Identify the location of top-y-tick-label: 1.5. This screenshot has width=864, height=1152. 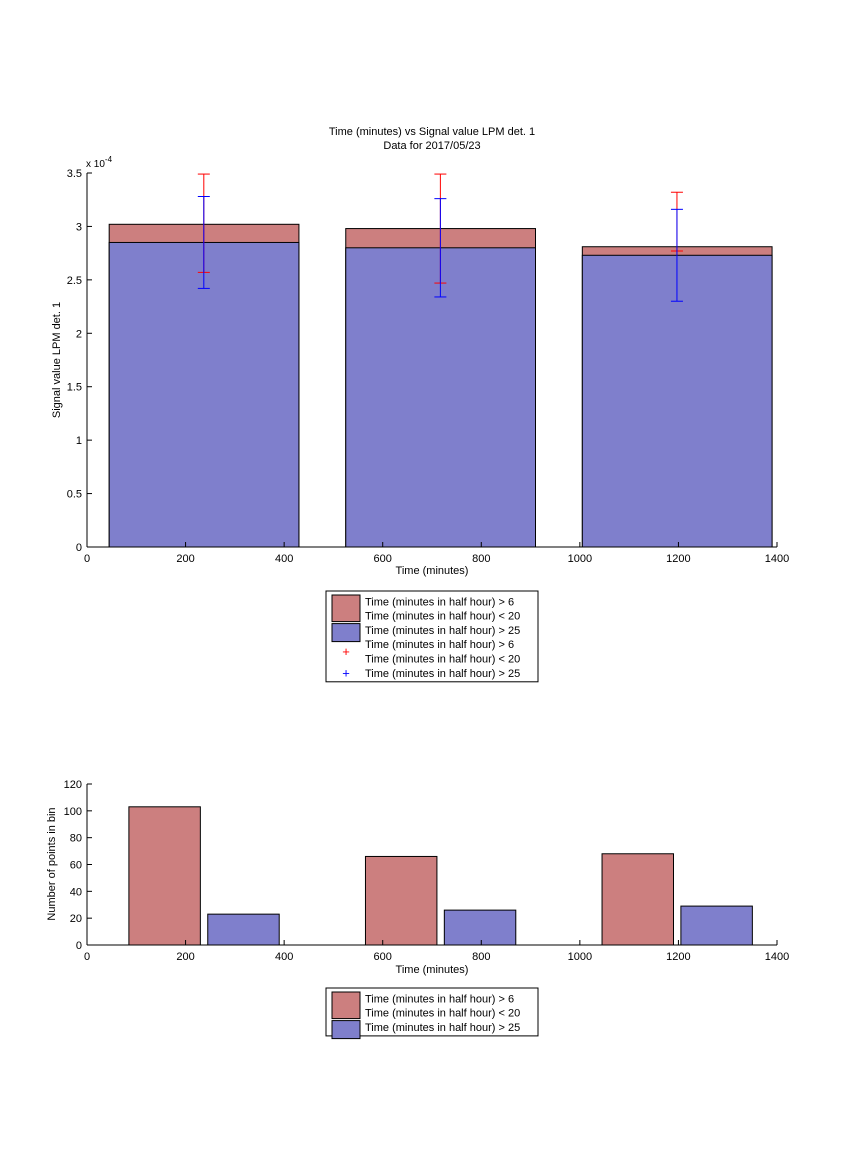
(74, 388).